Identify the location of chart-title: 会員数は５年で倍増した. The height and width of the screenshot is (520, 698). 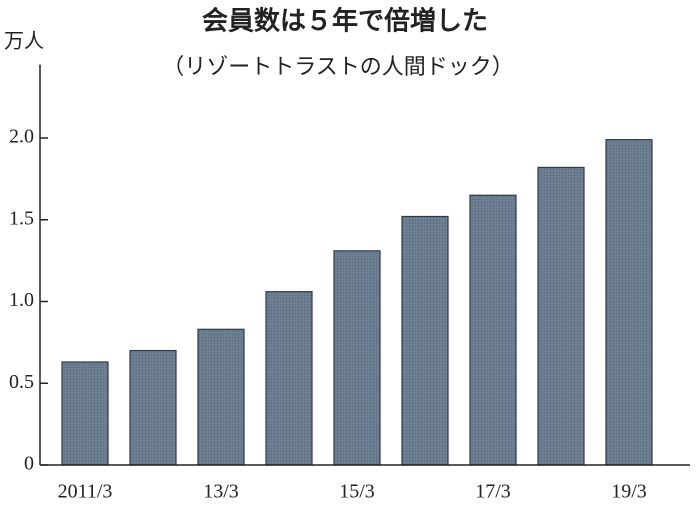
(345, 21).